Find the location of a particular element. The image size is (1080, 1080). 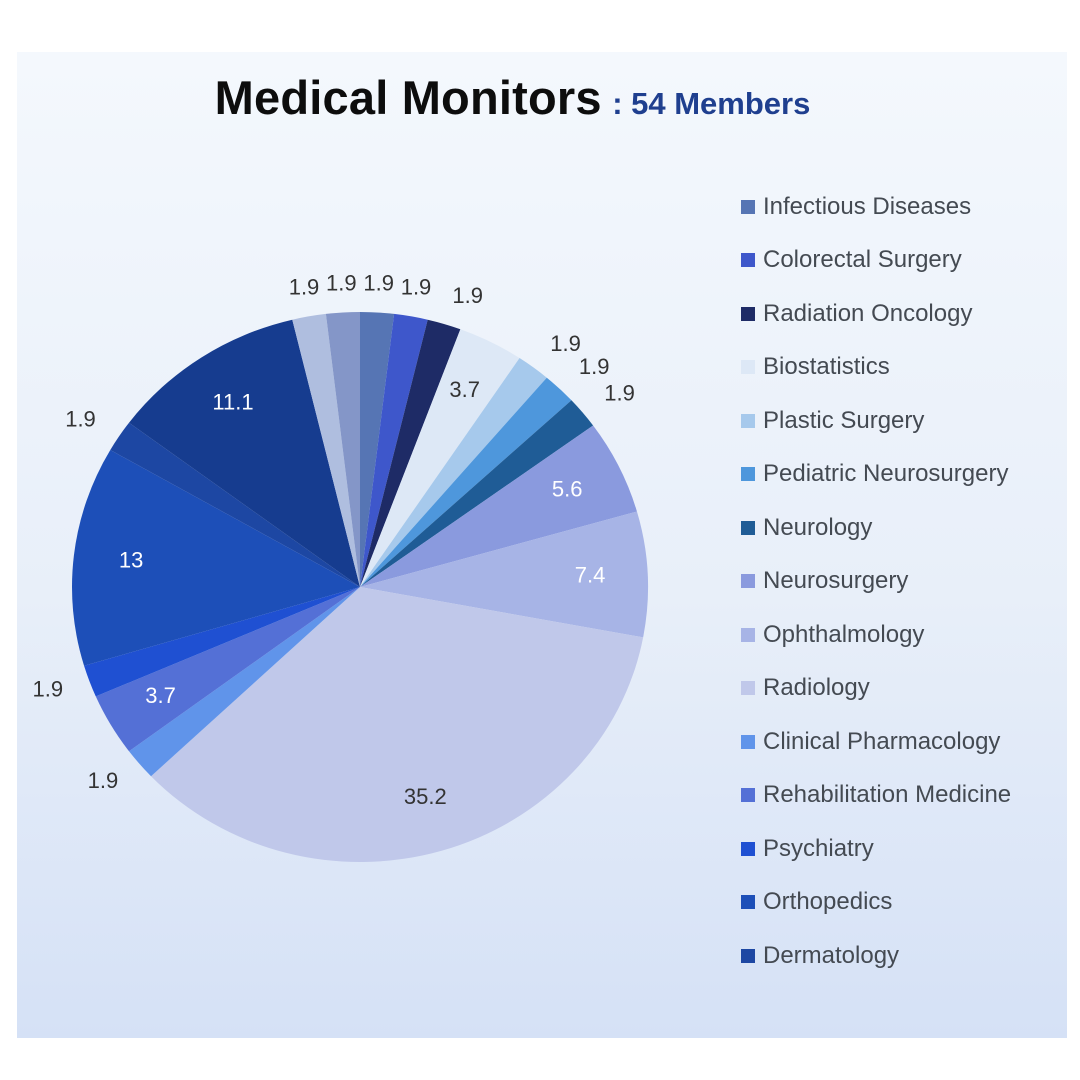

legend-item: Psychiatry is located at coordinates (906, 849).